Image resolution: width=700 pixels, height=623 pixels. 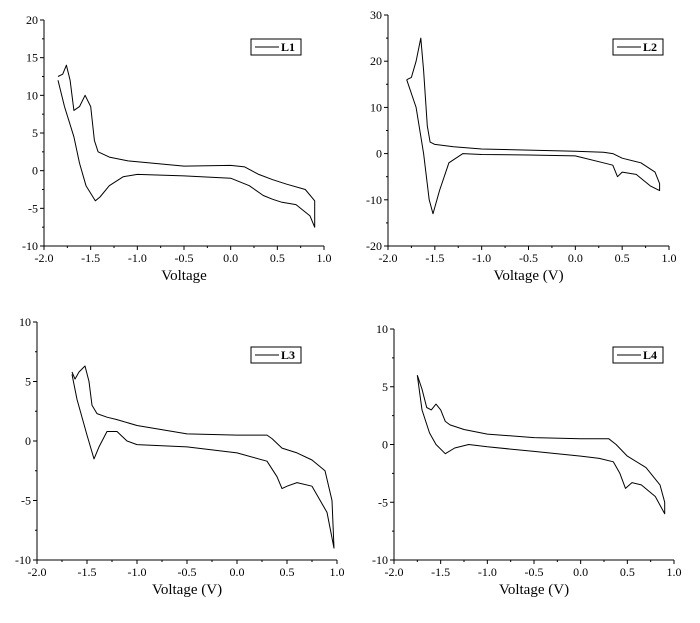 I want to click on series-line-L4, so click(x=541, y=445).